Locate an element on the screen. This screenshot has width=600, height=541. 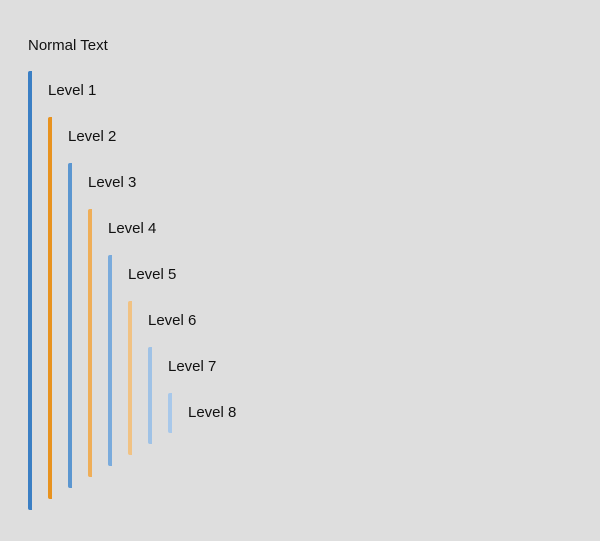
blockquote-level-8: Level 8 is located at coordinates (202, 413).